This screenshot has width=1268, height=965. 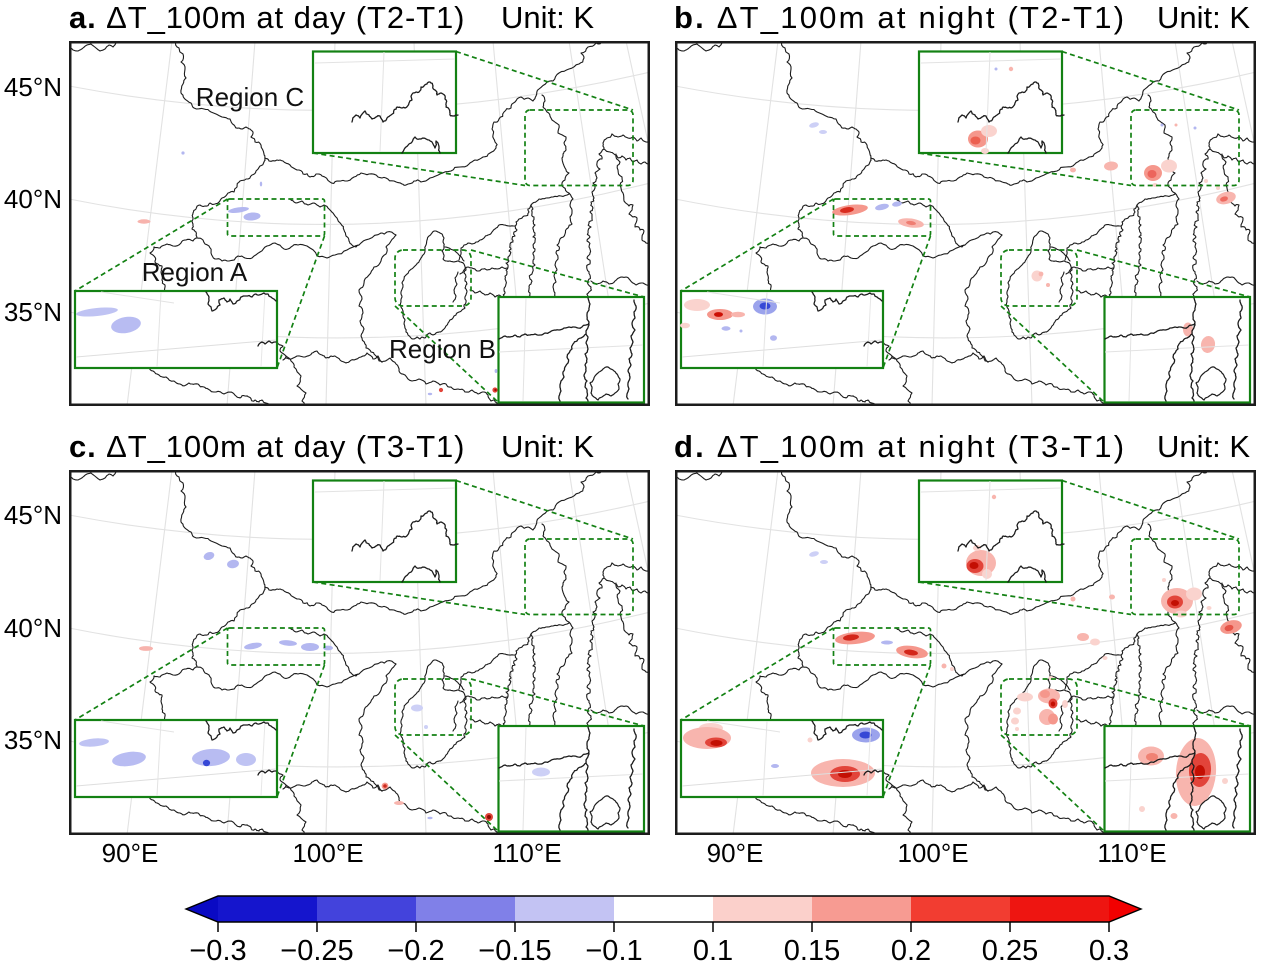 I want to click on svg-text: −0.2, so click(x=415, y=950).